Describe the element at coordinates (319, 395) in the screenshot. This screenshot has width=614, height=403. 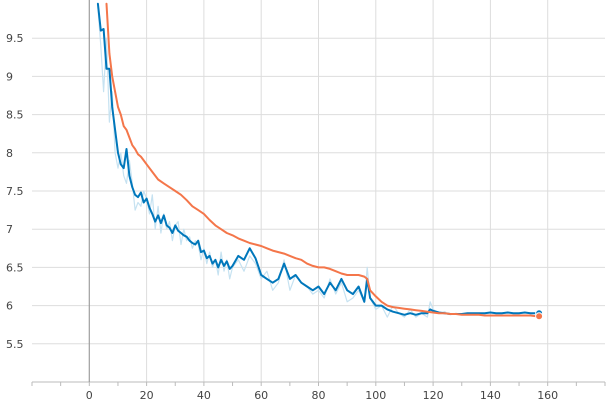
I see `x-tick-label-80: 80` at that location.